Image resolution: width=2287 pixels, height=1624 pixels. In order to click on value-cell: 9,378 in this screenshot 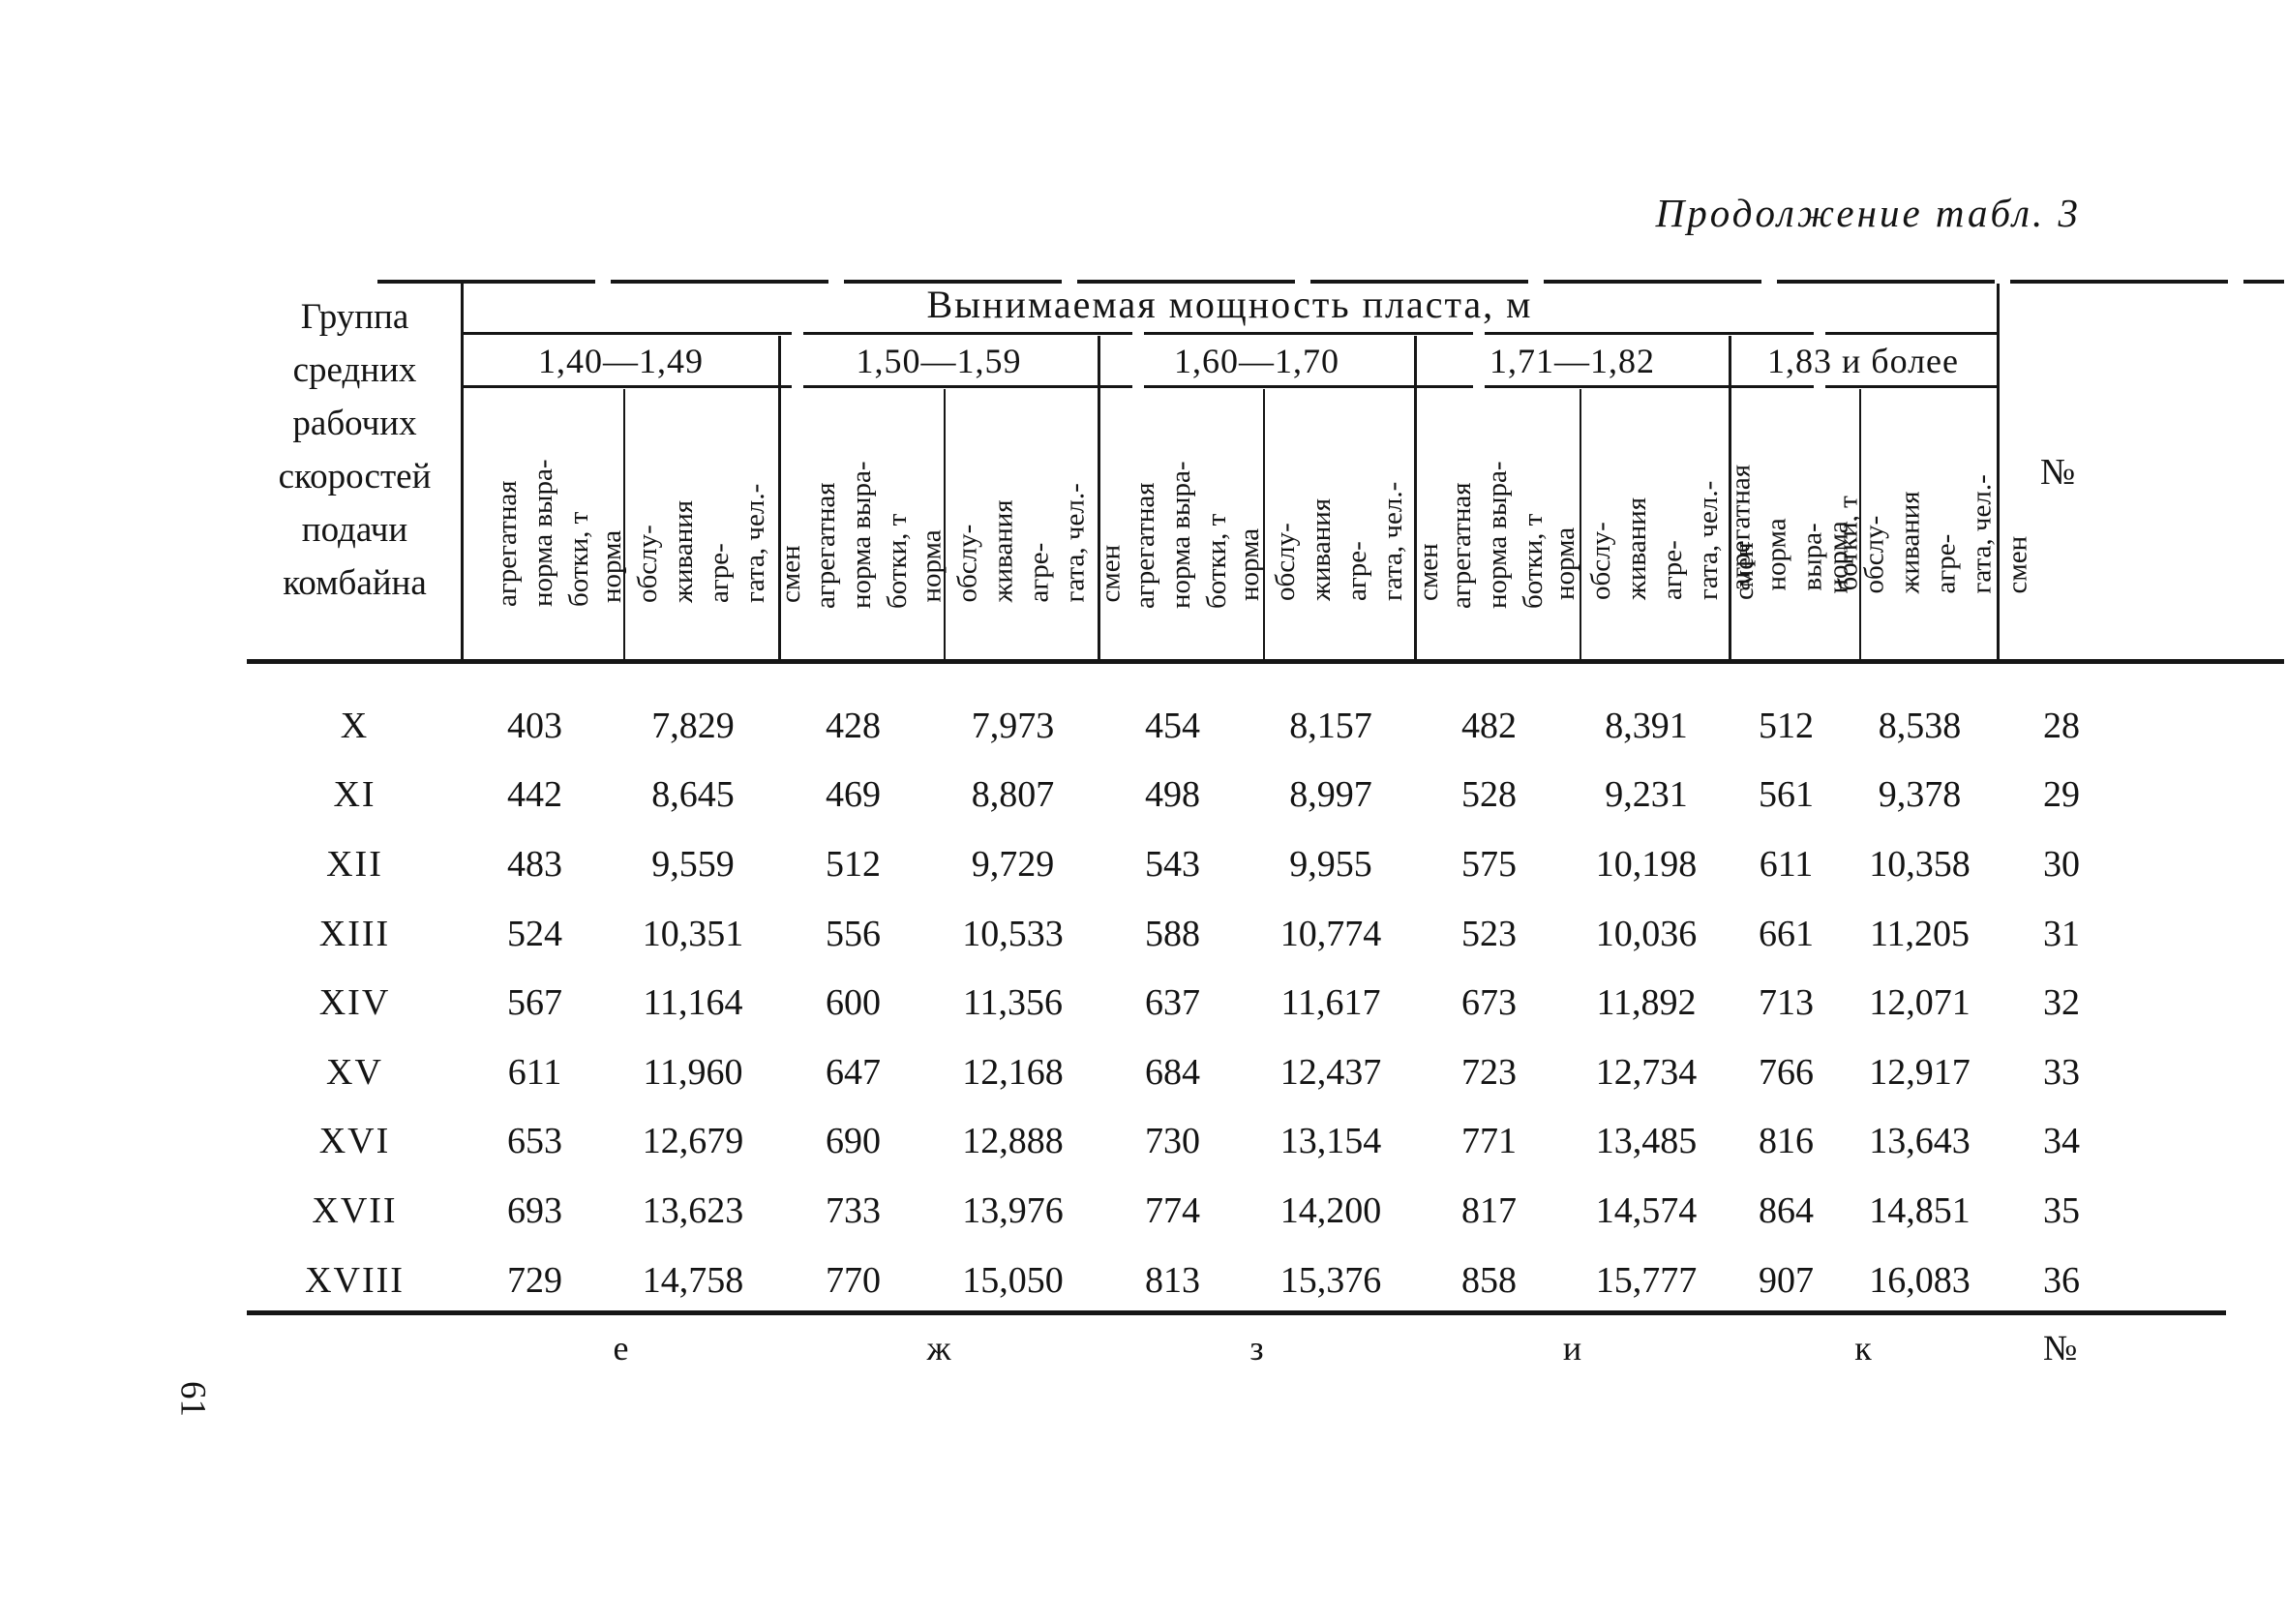, I will do `click(1920, 795)`.